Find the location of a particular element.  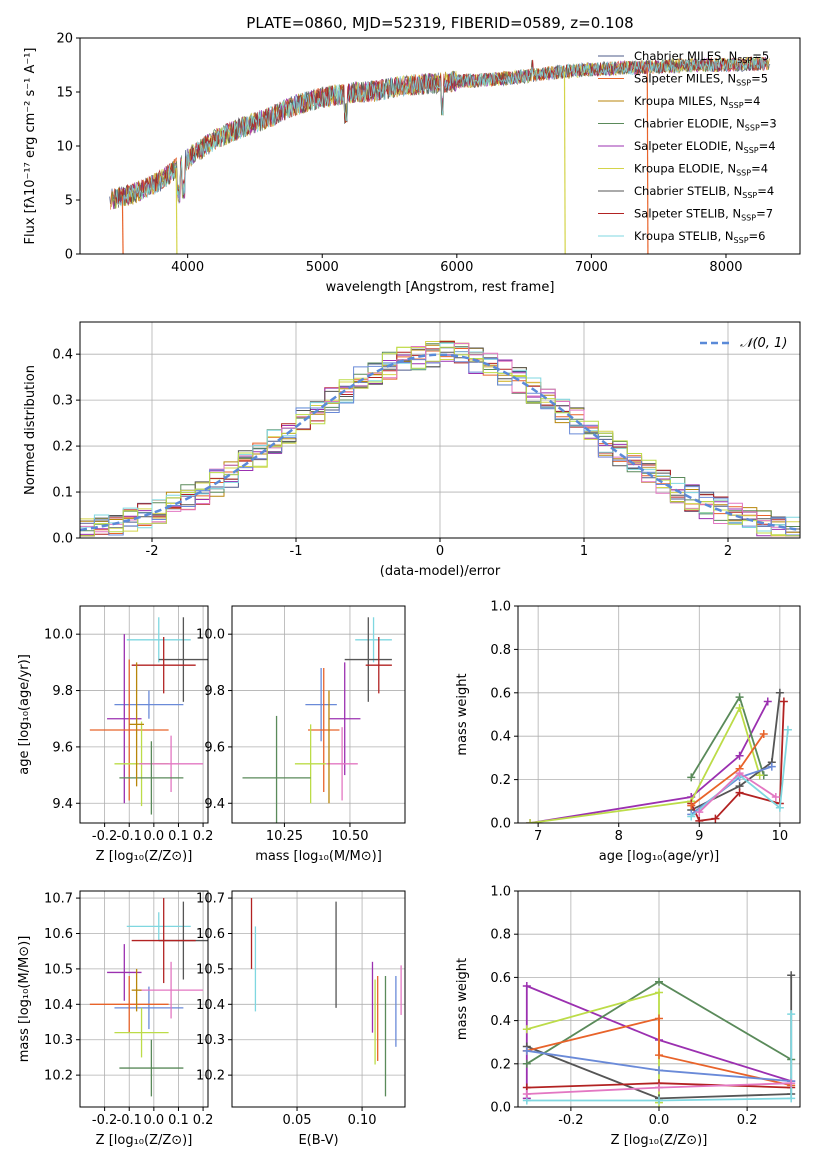

x-tick-label: 0 is located at coordinates (440, 551).